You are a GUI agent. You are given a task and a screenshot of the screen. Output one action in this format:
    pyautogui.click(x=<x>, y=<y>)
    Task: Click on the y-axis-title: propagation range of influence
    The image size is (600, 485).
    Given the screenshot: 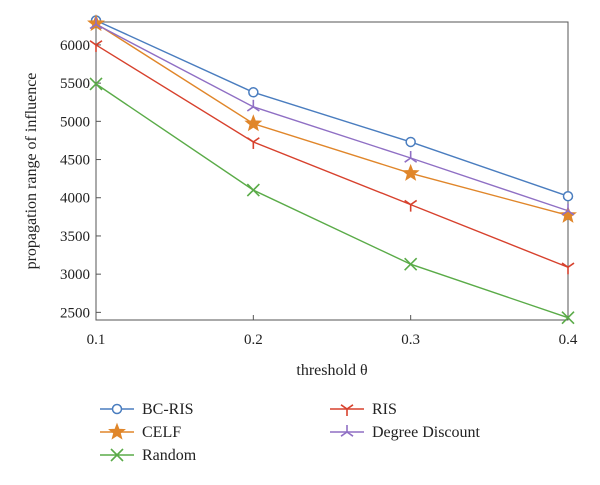 What is the action you would take?
    pyautogui.click(x=31, y=171)
    